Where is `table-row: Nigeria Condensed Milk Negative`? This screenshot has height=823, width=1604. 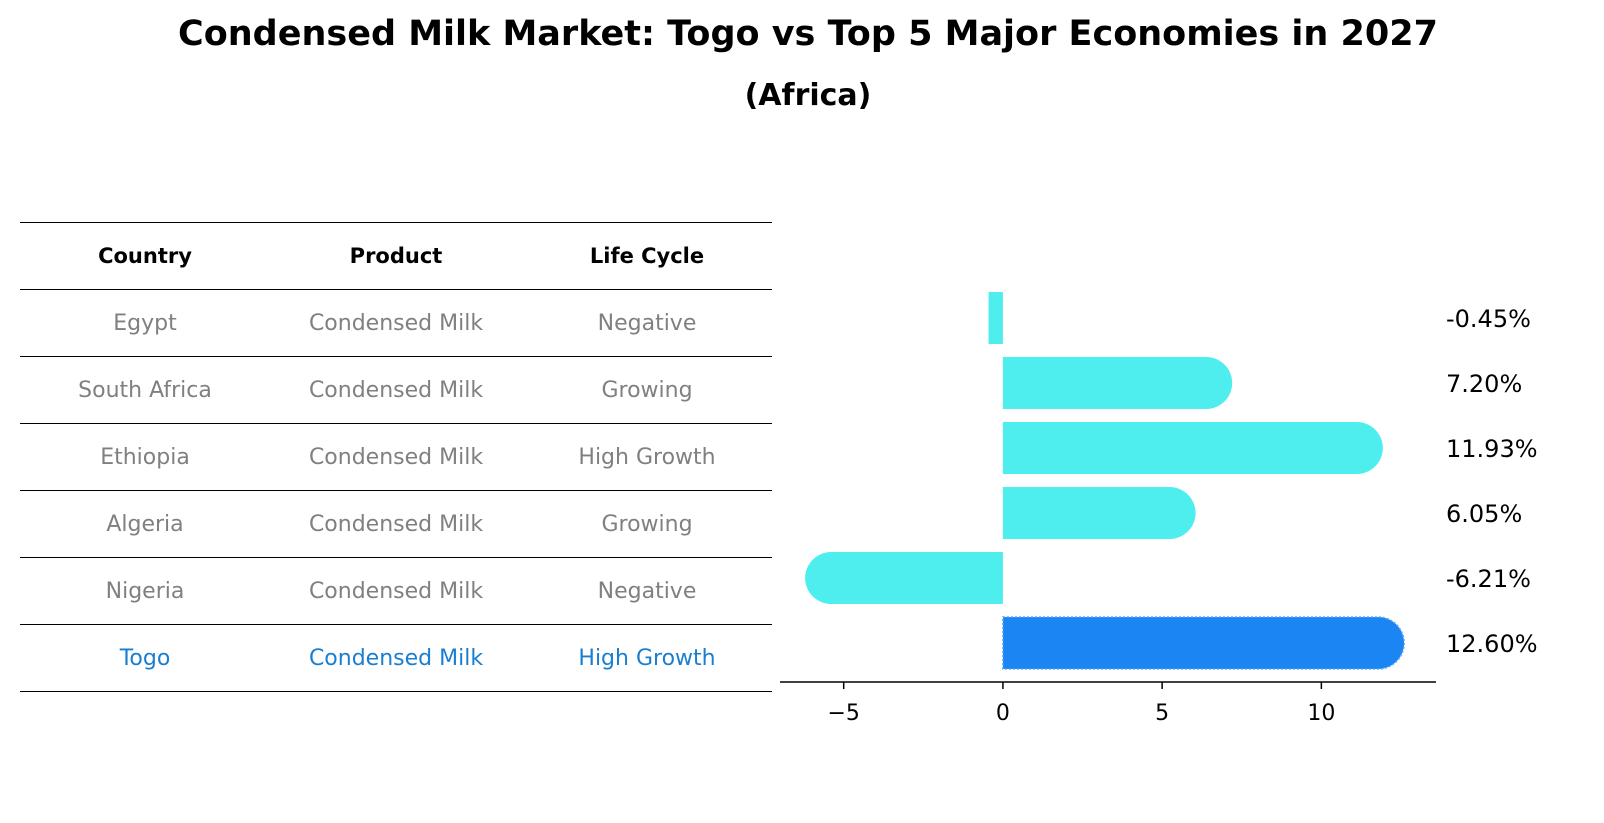
table-row: Nigeria Condensed Milk Negative is located at coordinates (396, 590).